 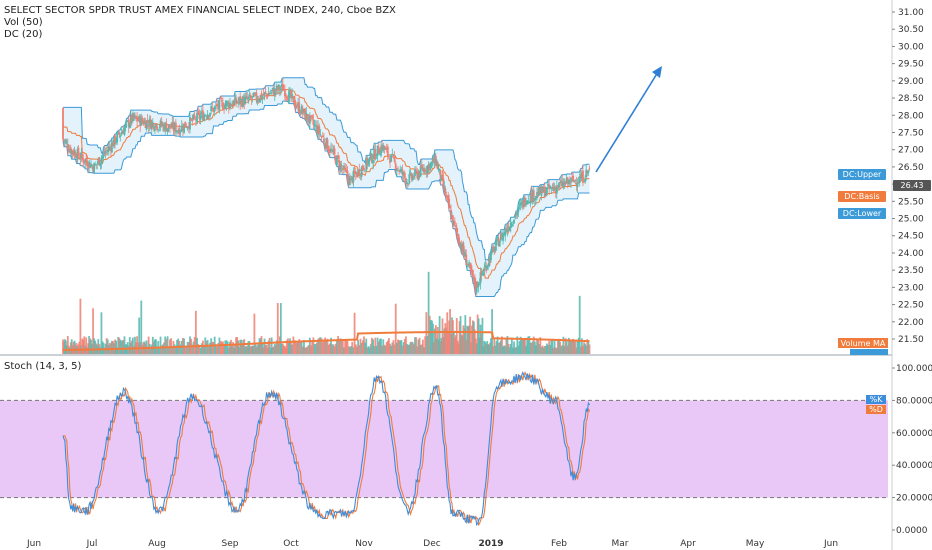 What do you see at coordinates (863, 343) in the screenshot?
I see `volume-ma-badge` at bounding box center [863, 343].